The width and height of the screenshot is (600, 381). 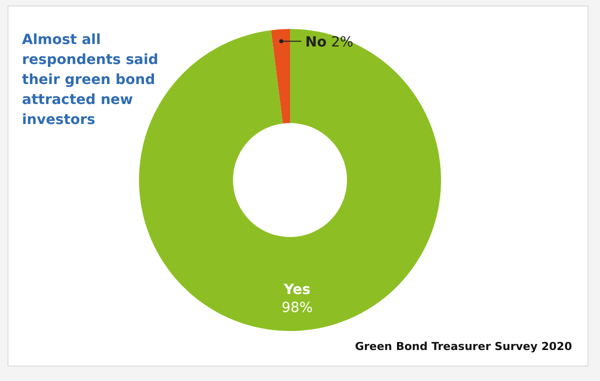 I want to click on data-label: 2%, so click(x=340, y=42).